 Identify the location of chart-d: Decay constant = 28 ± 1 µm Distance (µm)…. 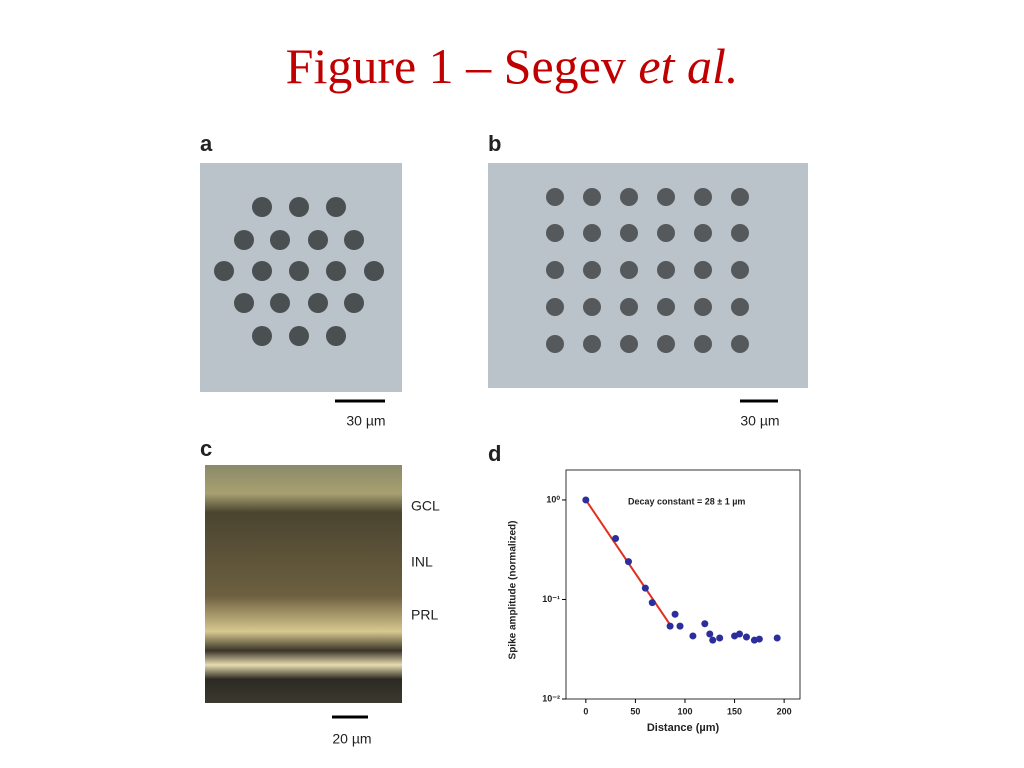
(654, 601).